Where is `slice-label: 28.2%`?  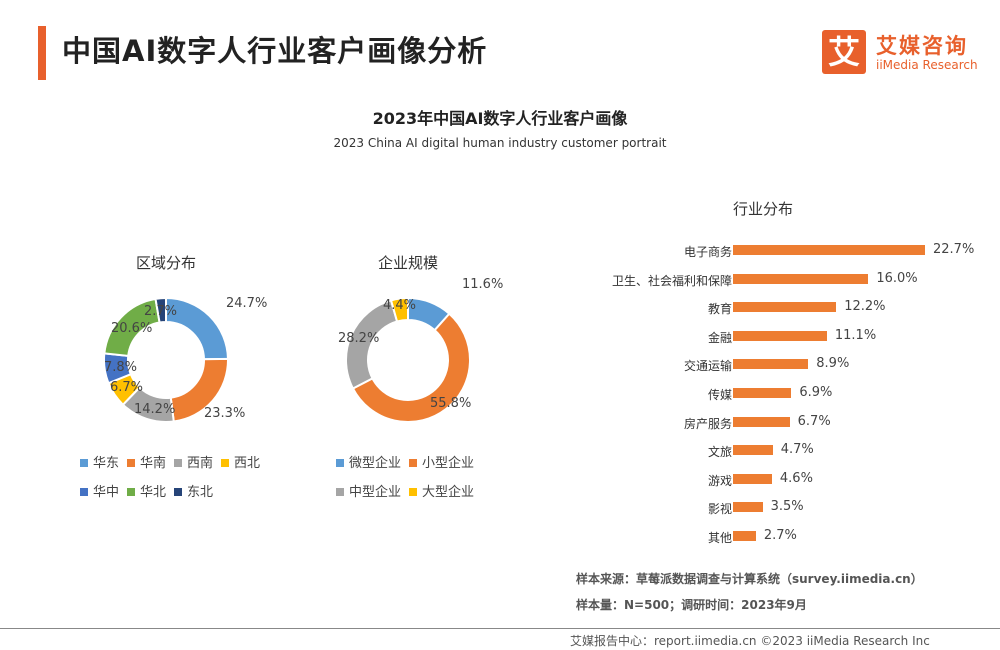
slice-label: 28.2% is located at coordinates (359, 338).